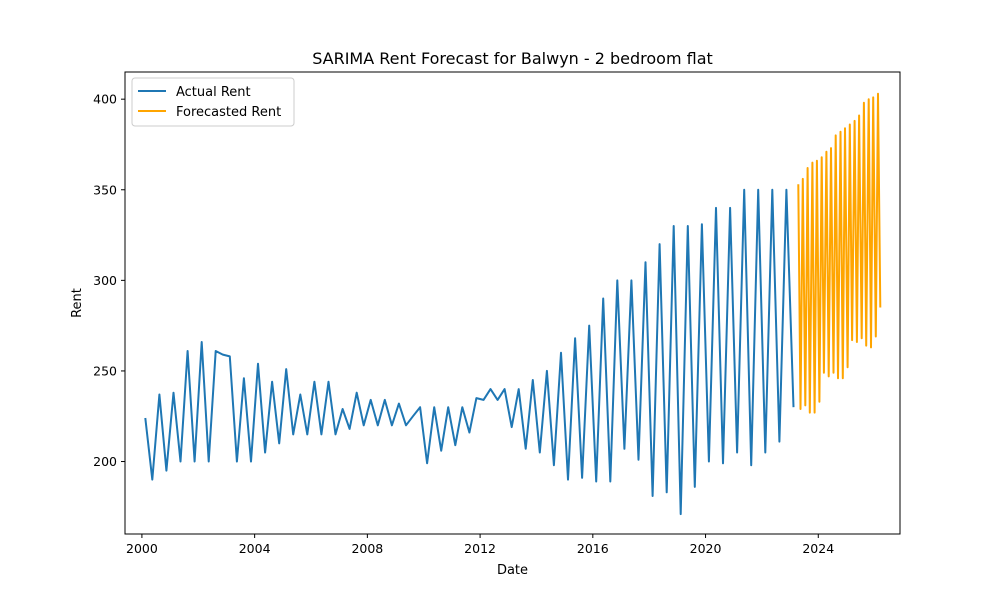  Describe the element at coordinates (367, 548) in the screenshot. I see `x-tick-label-2008: 2008` at that location.